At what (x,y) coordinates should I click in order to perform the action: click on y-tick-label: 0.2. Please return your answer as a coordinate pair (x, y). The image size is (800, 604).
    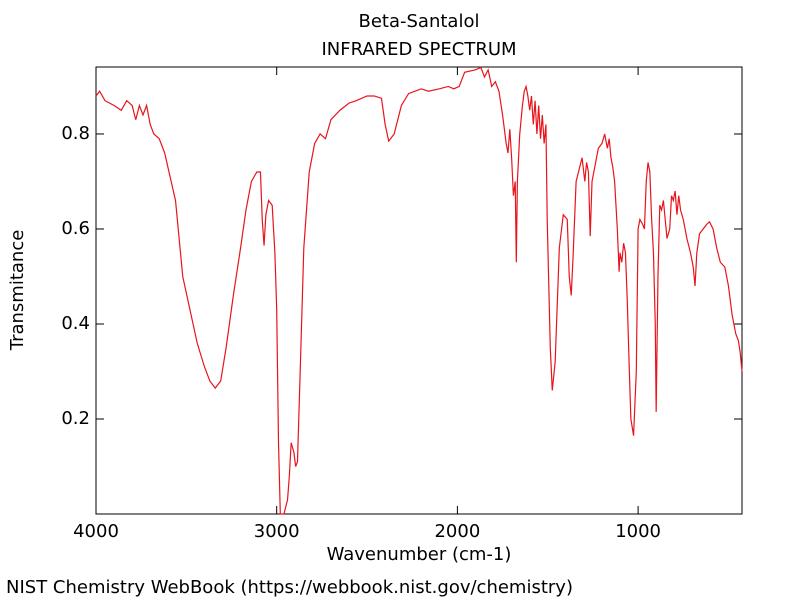
    Looking at the image, I should click on (75, 418).